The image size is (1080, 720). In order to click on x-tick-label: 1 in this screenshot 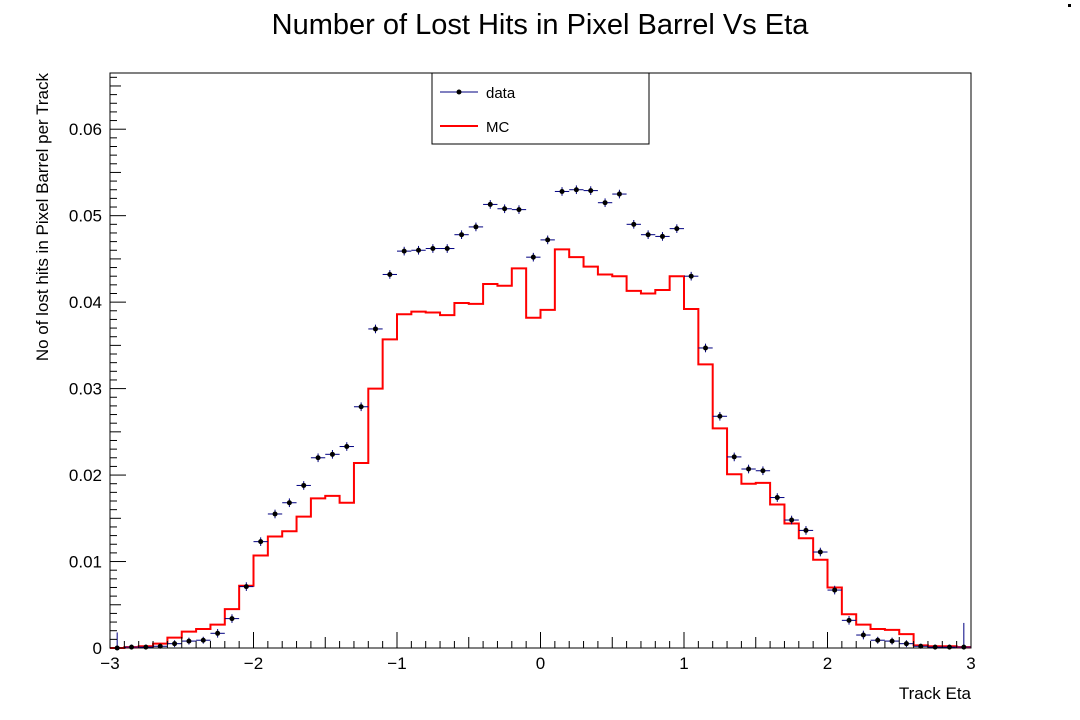, I will do `click(683, 663)`.